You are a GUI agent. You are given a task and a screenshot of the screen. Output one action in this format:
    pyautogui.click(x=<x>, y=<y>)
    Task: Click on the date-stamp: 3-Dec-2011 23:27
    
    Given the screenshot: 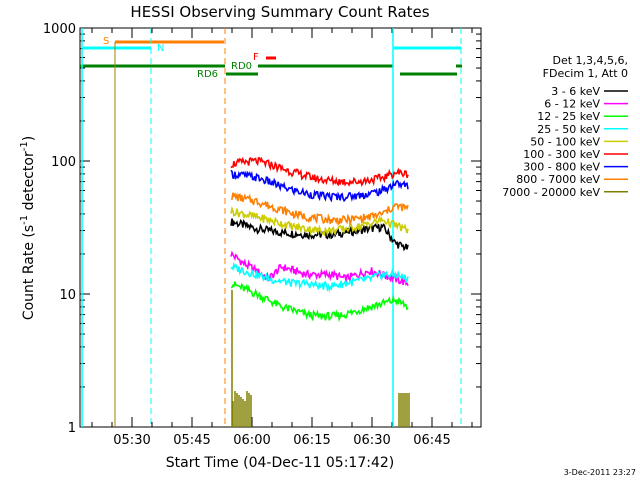 What is the action you would take?
    pyautogui.click(x=600, y=472)
    